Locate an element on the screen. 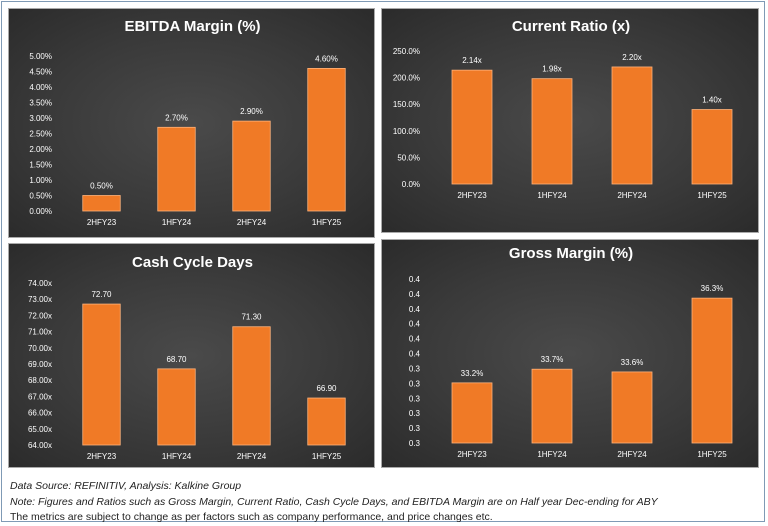  data-label: 1.98x is located at coordinates (552, 69).